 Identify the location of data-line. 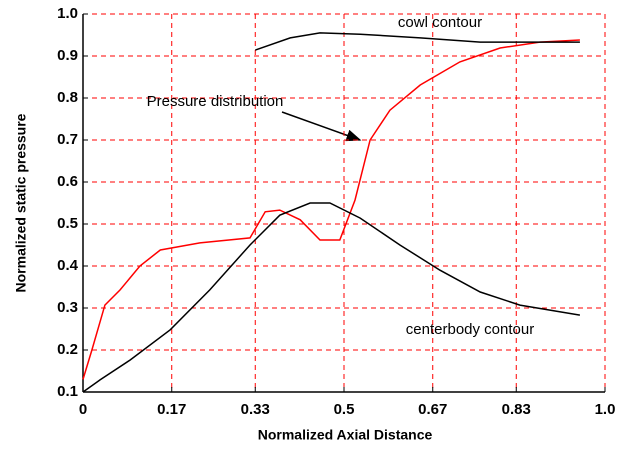
(417, 41).